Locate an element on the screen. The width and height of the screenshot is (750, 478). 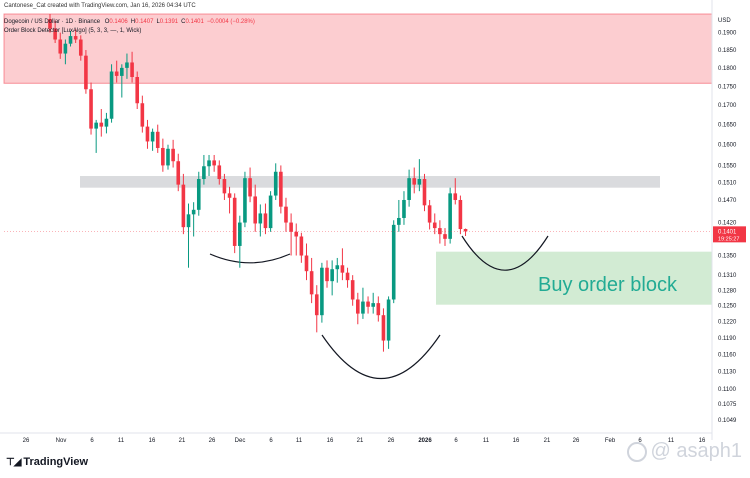
ohlc-item: H0.1407 is located at coordinates (142, 22).